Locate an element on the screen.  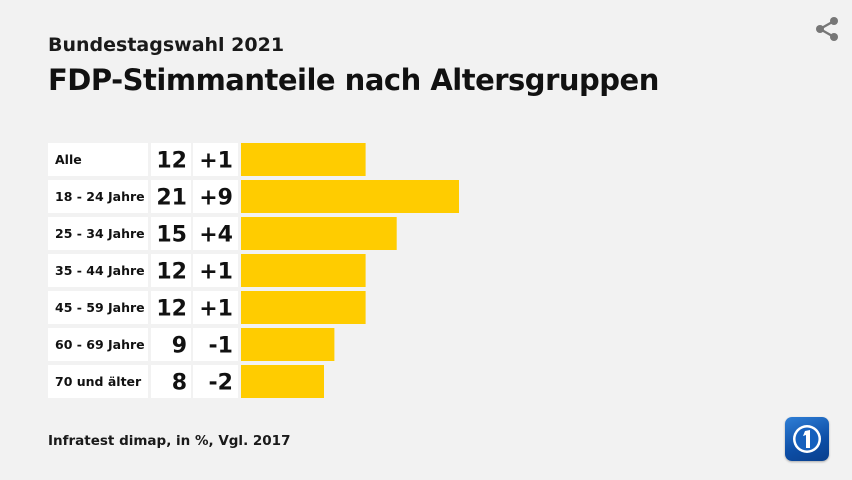
category-label: 70 und älter is located at coordinates (98, 381).